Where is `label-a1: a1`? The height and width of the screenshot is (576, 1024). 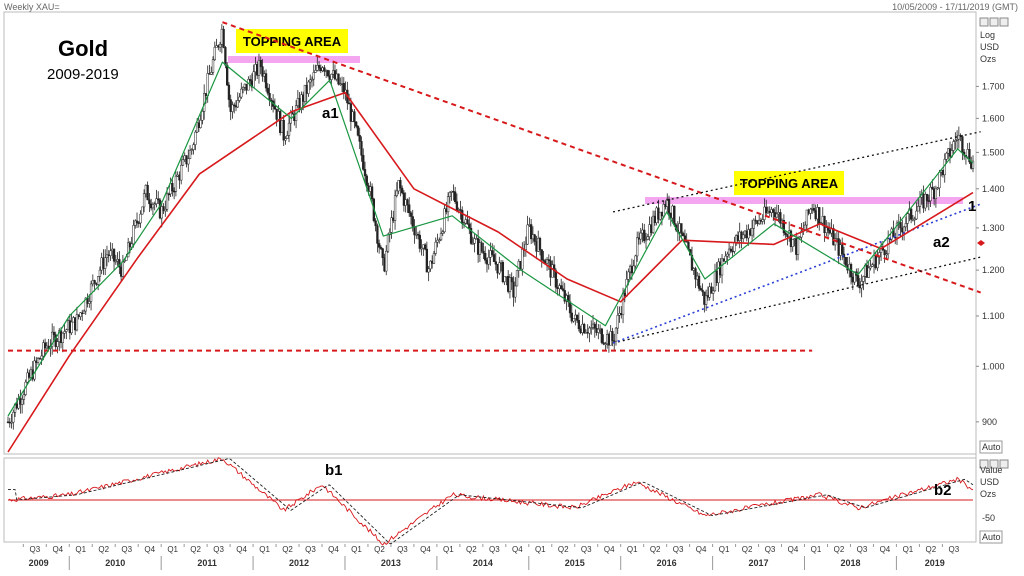
label-a1: a1 is located at coordinates (330, 113).